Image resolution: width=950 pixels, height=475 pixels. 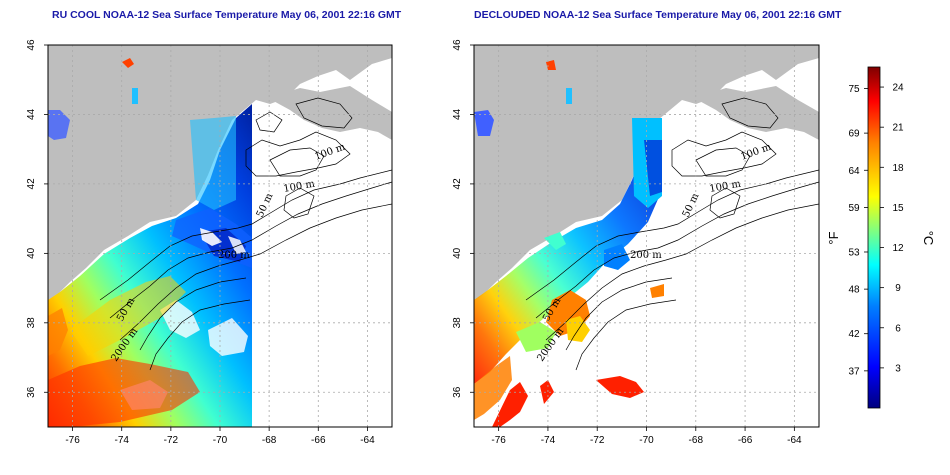 I want to click on fahrenheit-tick-label: 75, so click(x=854, y=89).